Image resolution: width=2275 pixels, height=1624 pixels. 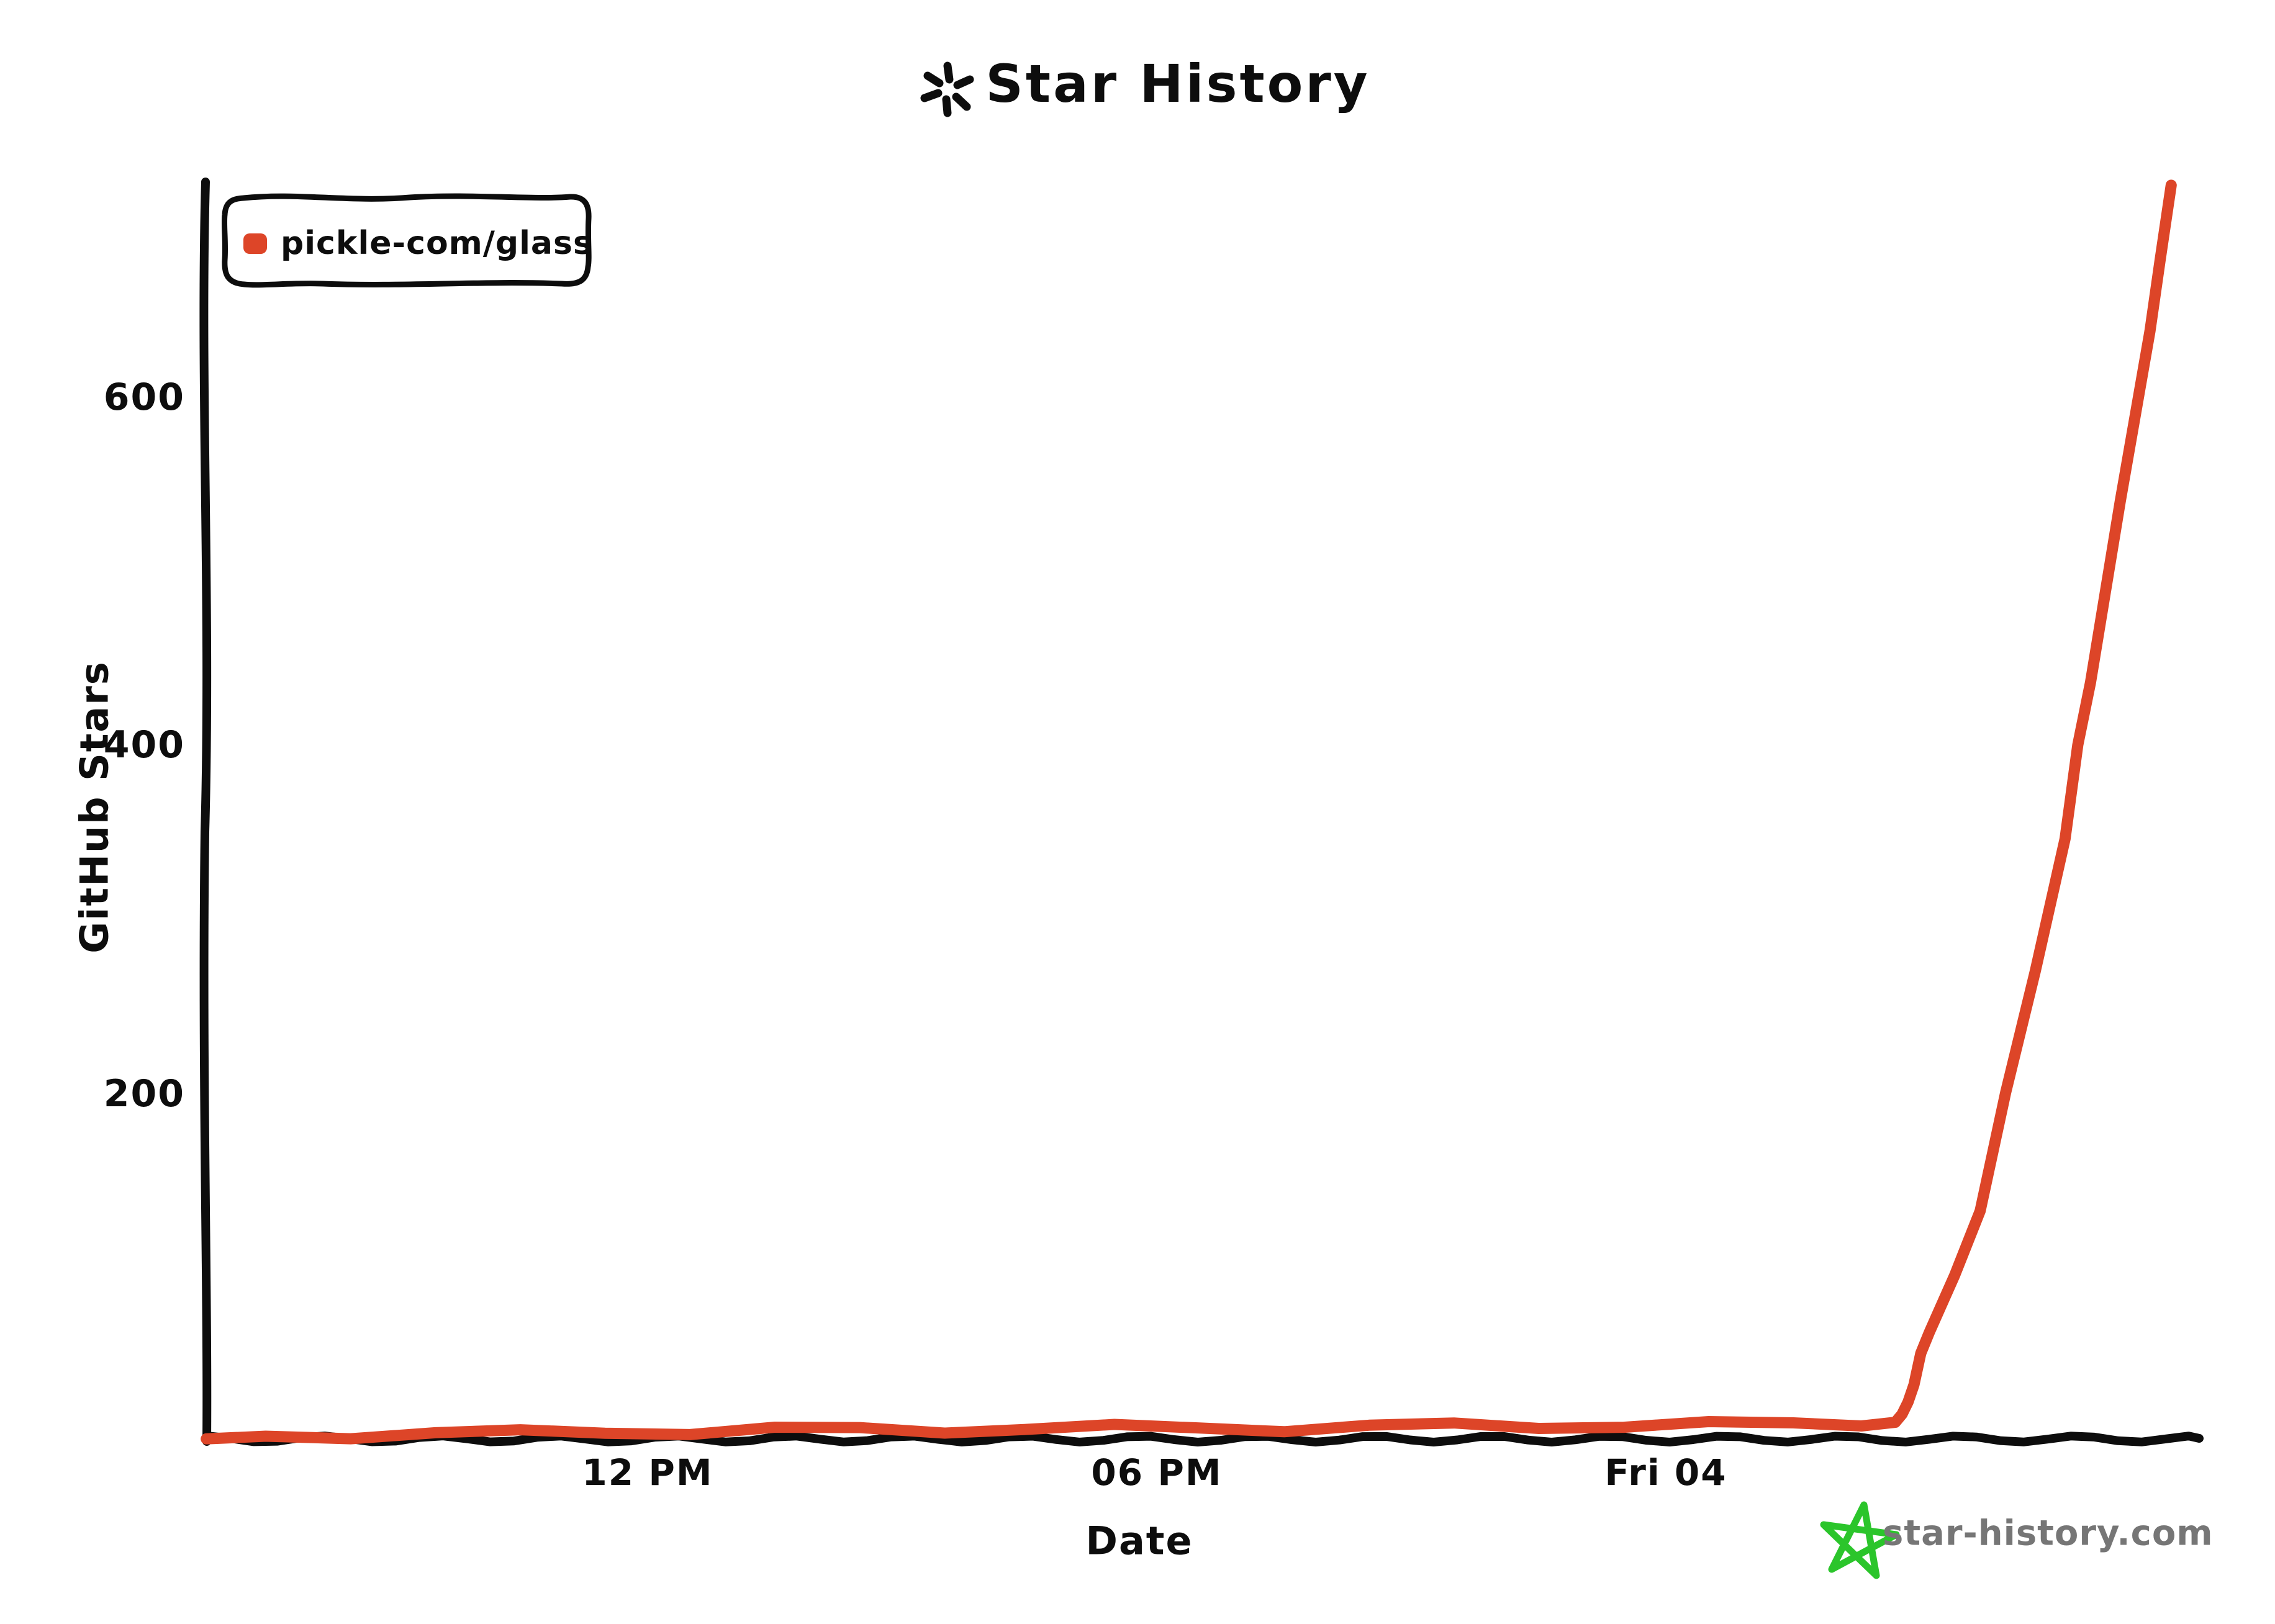 What do you see at coordinates (647, 1472) in the screenshot?
I see `x-tick-12pm: 12 PM` at bounding box center [647, 1472].